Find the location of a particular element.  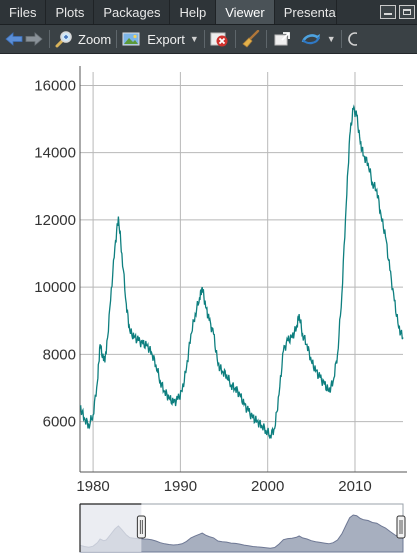

range-selector is located at coordinates (242, 528).